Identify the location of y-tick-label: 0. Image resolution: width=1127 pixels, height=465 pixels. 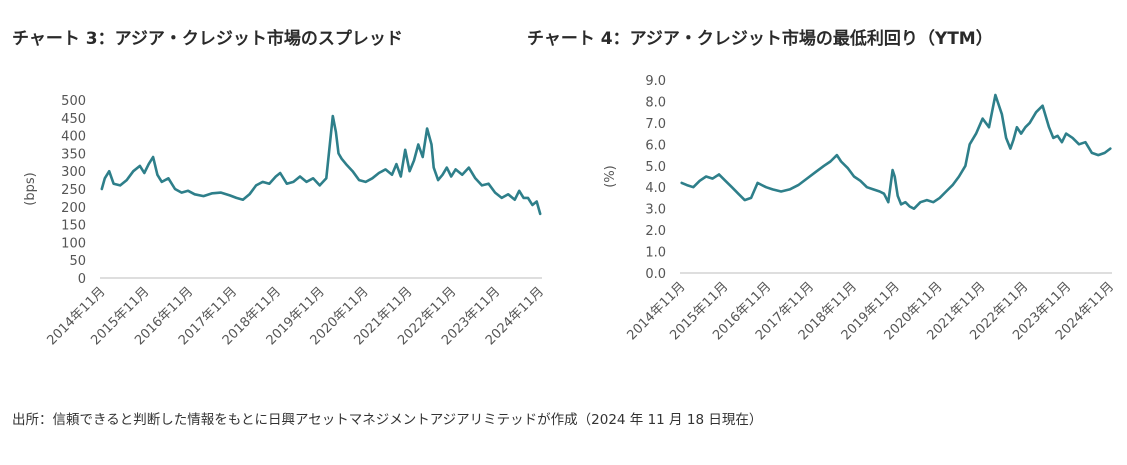
(82, 279).